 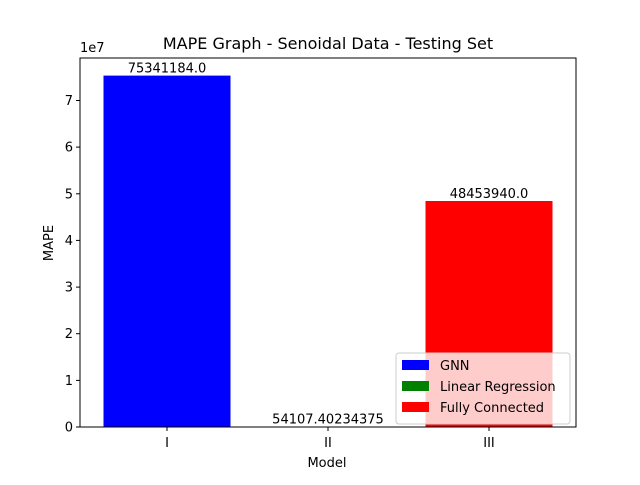 What do you see at coordinates (167, 443) in the screenshot?
I see `x-tick-label-I: I` at bounding box center [167, 443].